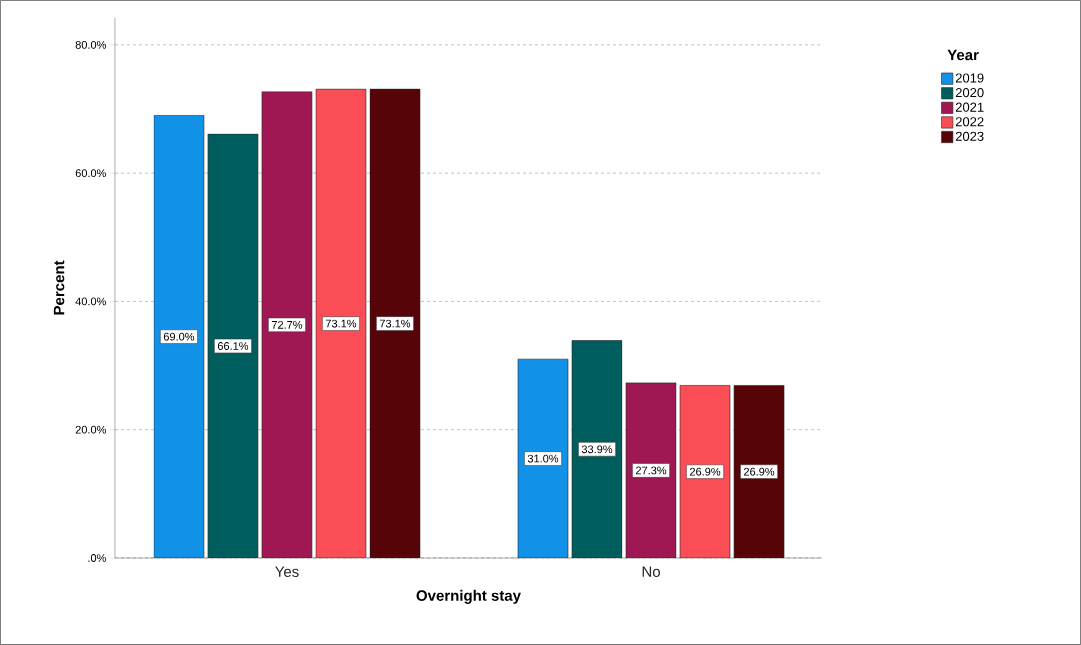 The height and width of the screenshot is (645, 1081). Describe the element at coordinates (90, 429) in the screenshot. I see `y-tick-label: 20.0%` at that location.